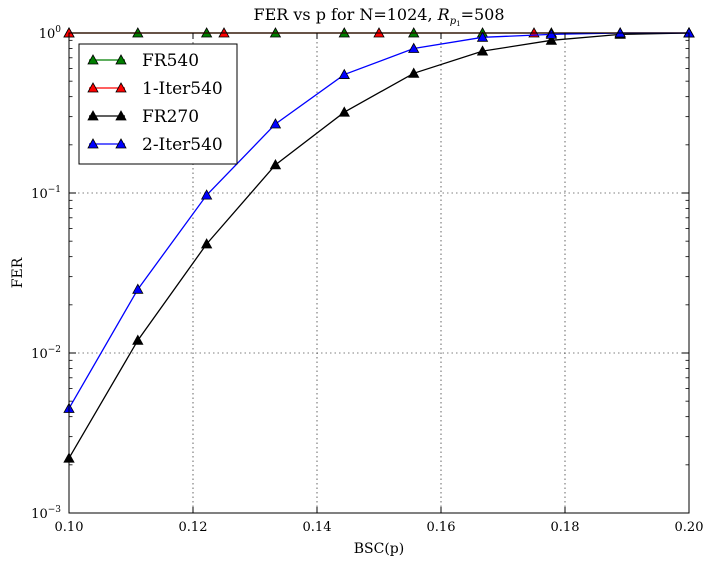 Image resolution: width=713 pixels, height=567 pixels. What do you see at coordinates (565, 527) in the screenshot?
I see `x-tick-label: 0.18` at bounding box center [565, 527].